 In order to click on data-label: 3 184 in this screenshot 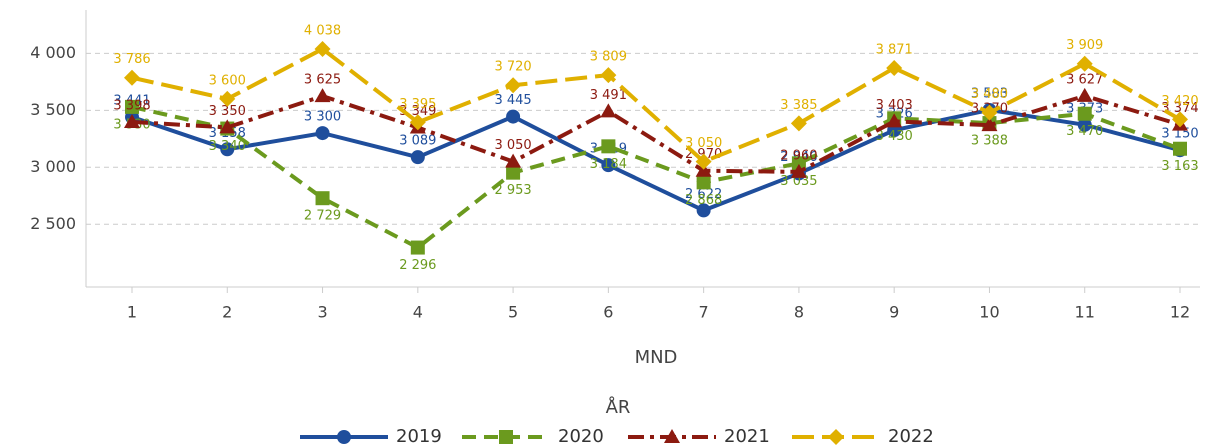, I will do `click(608, 164)`.